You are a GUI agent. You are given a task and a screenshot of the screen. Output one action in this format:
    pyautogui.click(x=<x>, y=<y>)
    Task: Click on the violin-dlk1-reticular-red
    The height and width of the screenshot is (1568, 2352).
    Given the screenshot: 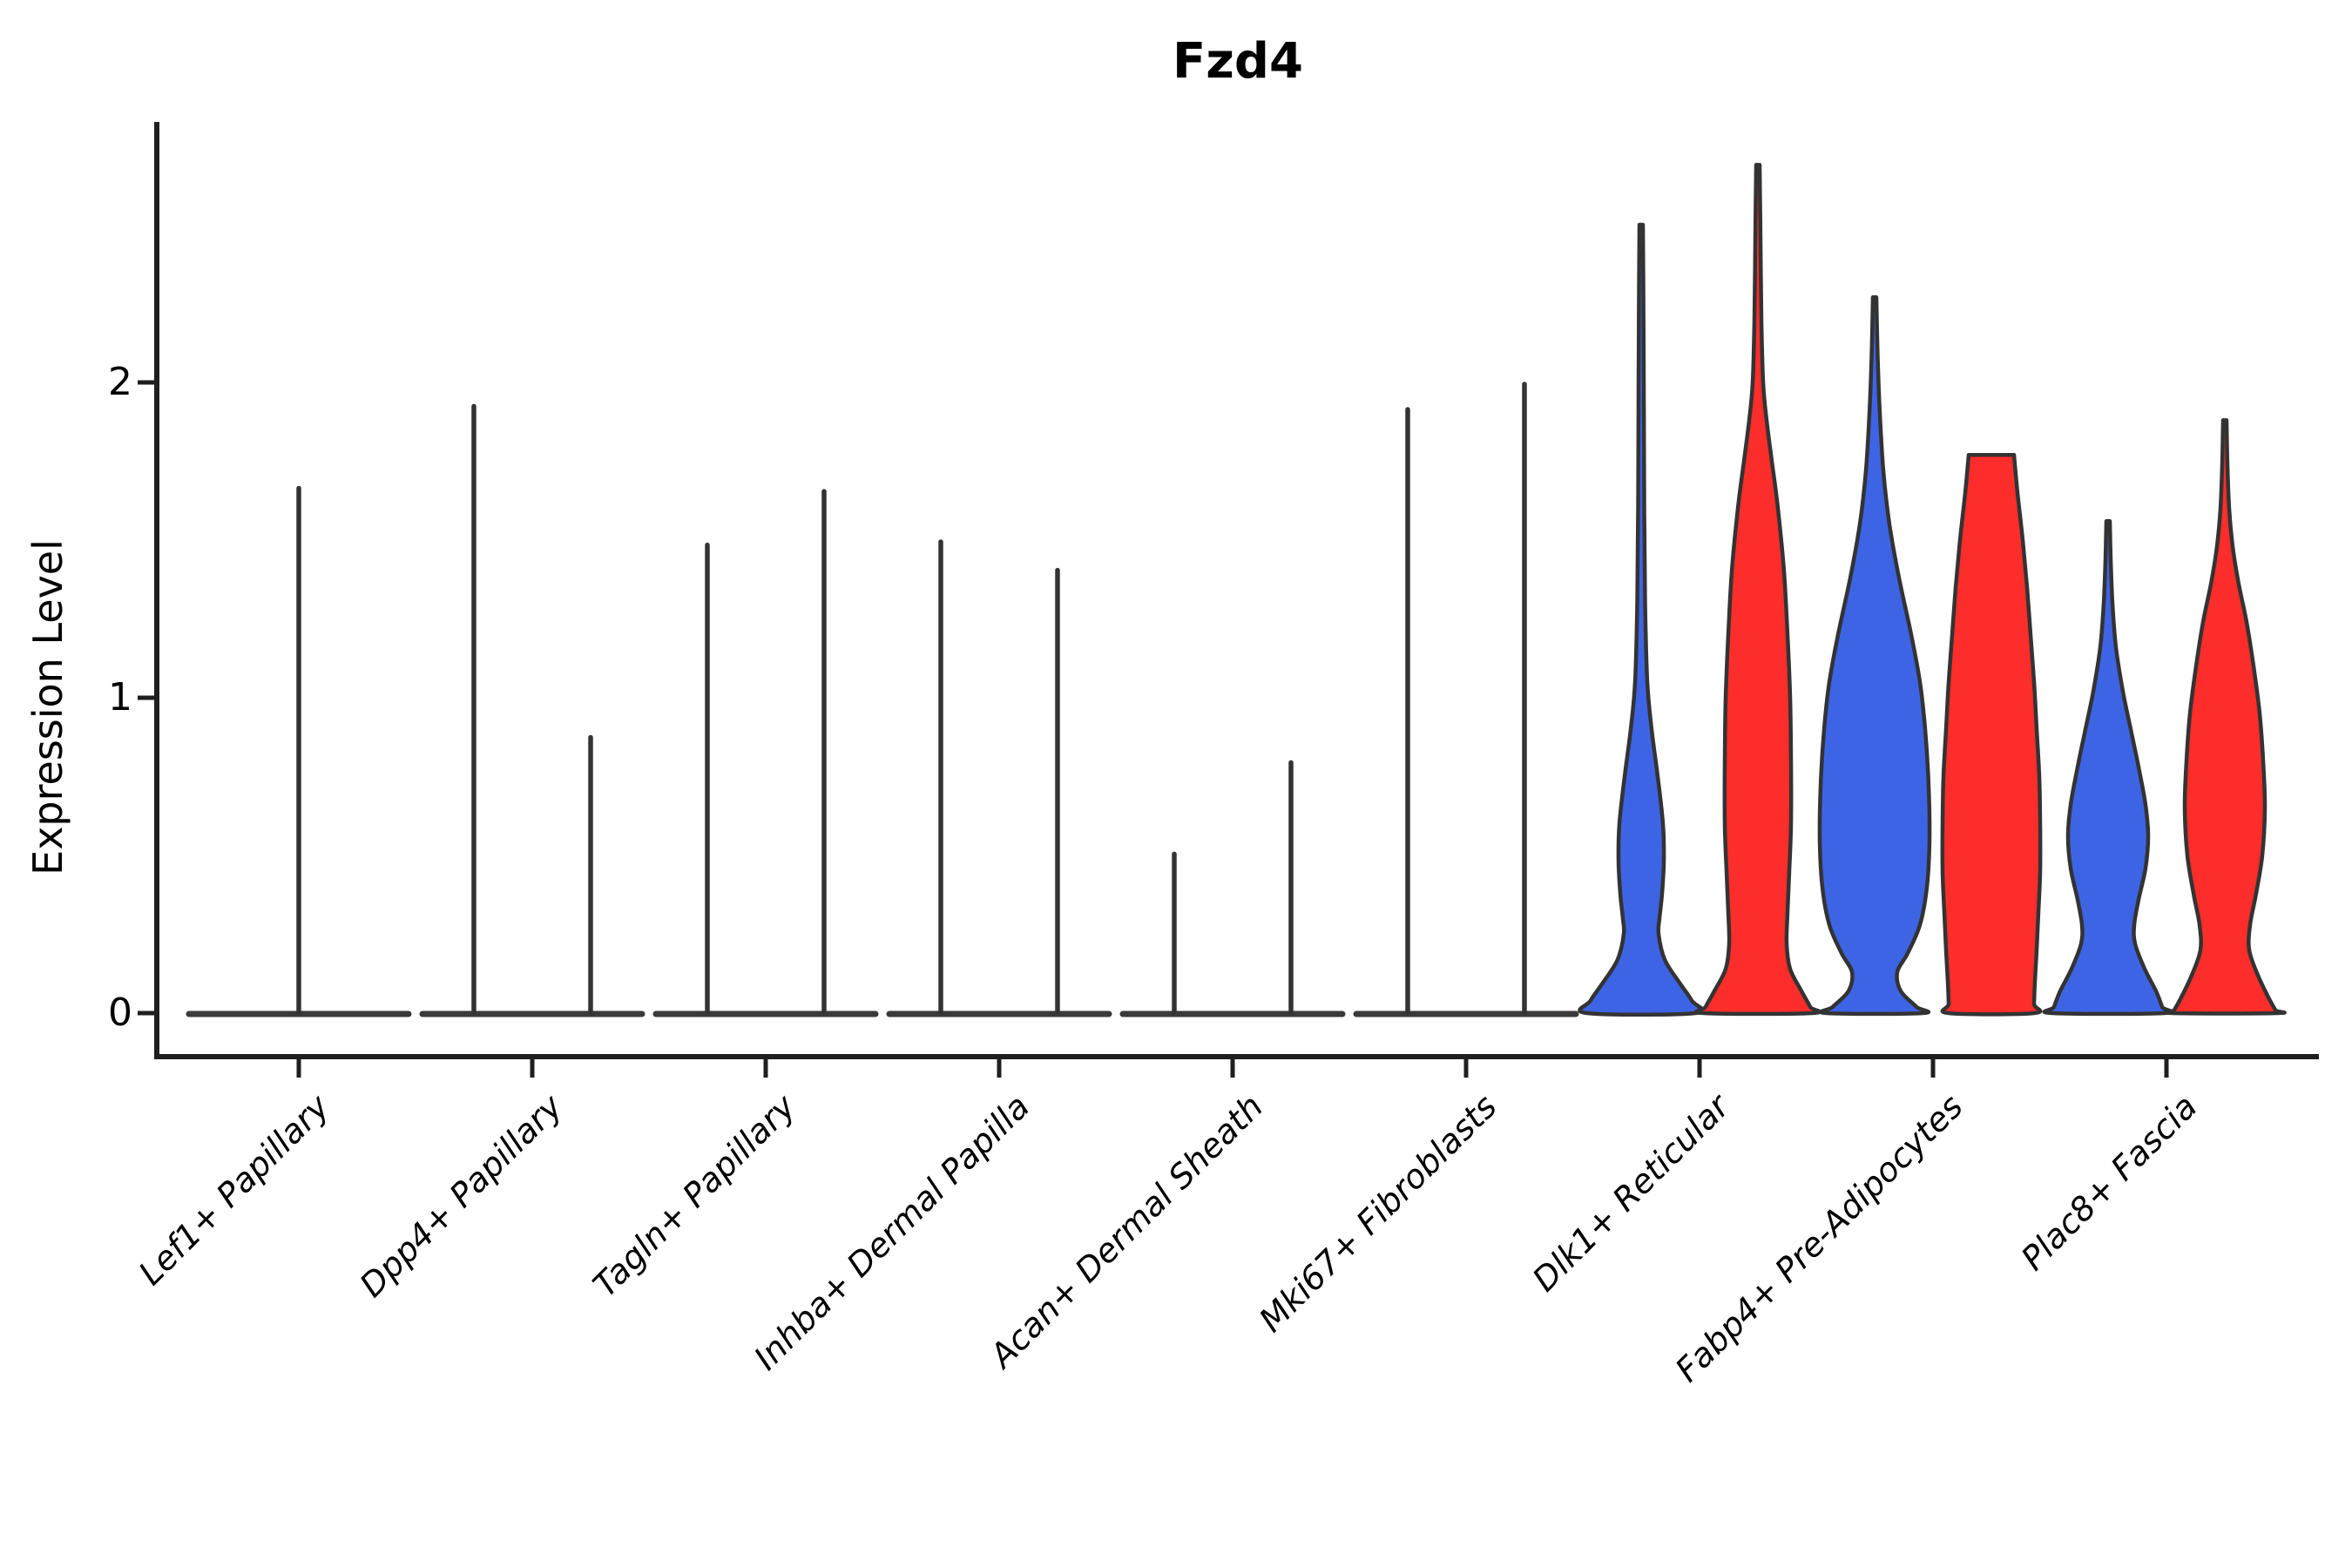 What is the action you would take?
    pyautogui.click(x=1757, y=589)
    